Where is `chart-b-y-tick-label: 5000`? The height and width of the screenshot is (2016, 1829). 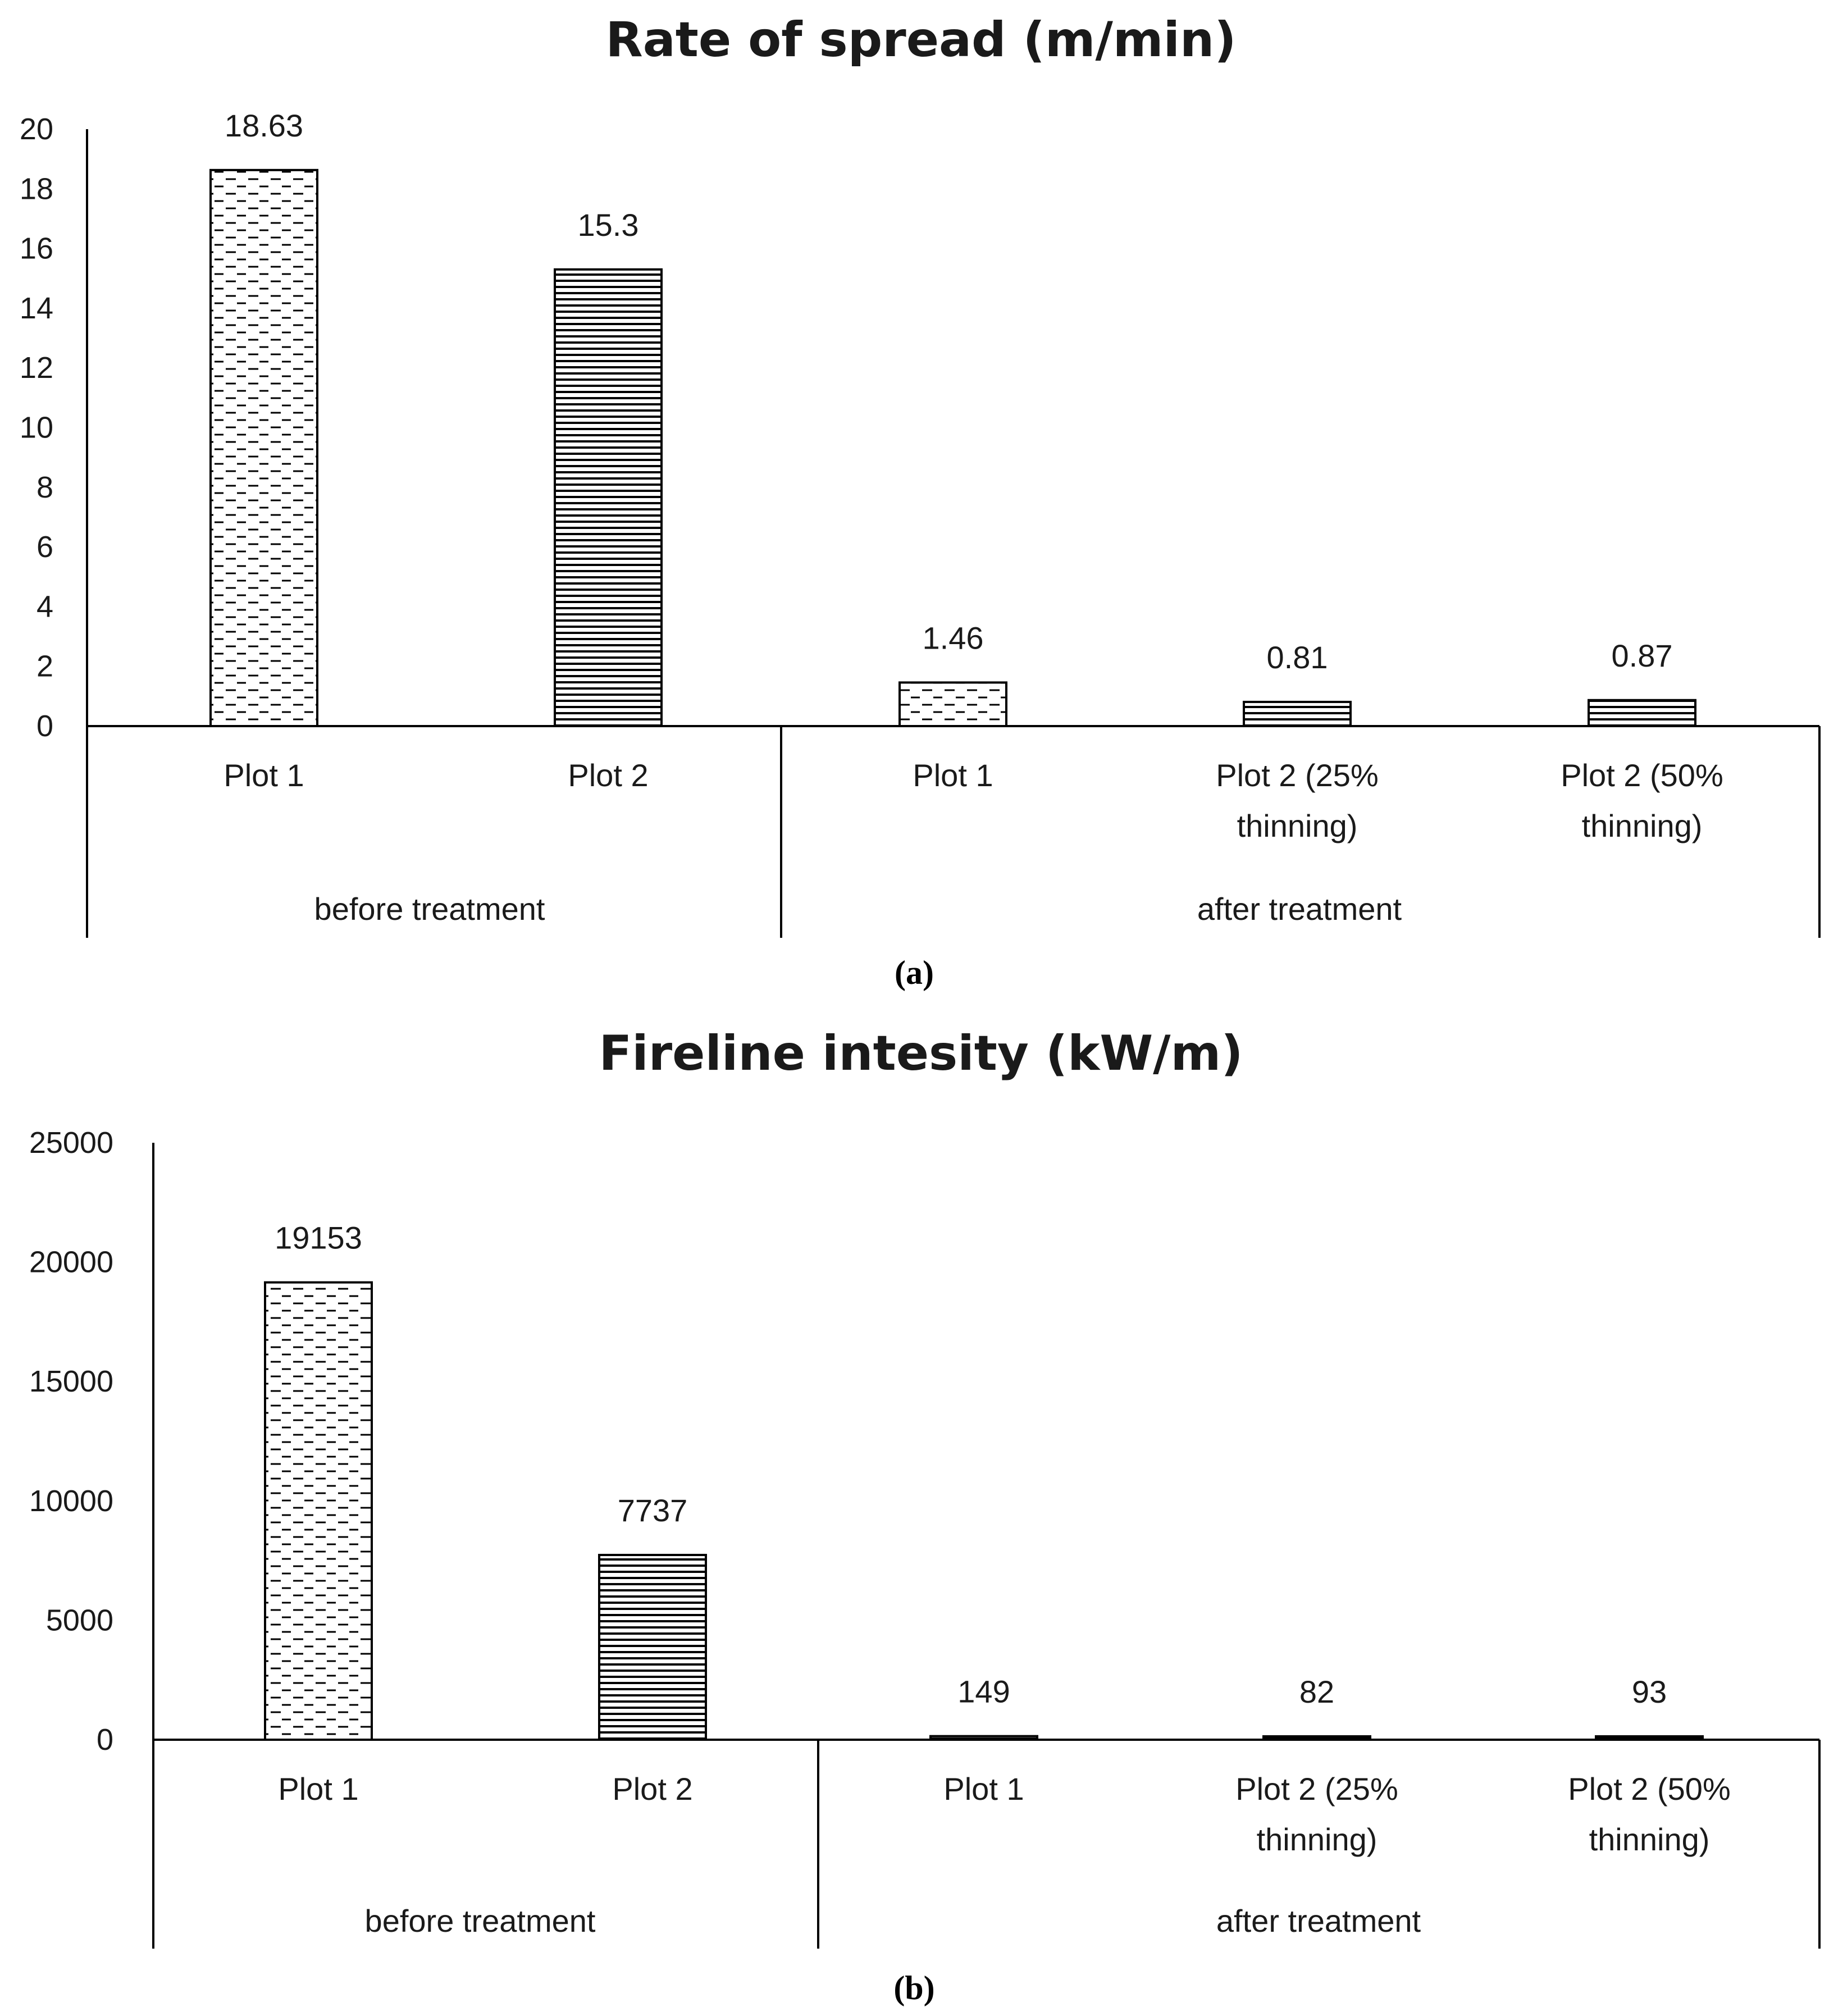 chart-b-y-tick-label: 5000 is located at coordinates (79, 1620).